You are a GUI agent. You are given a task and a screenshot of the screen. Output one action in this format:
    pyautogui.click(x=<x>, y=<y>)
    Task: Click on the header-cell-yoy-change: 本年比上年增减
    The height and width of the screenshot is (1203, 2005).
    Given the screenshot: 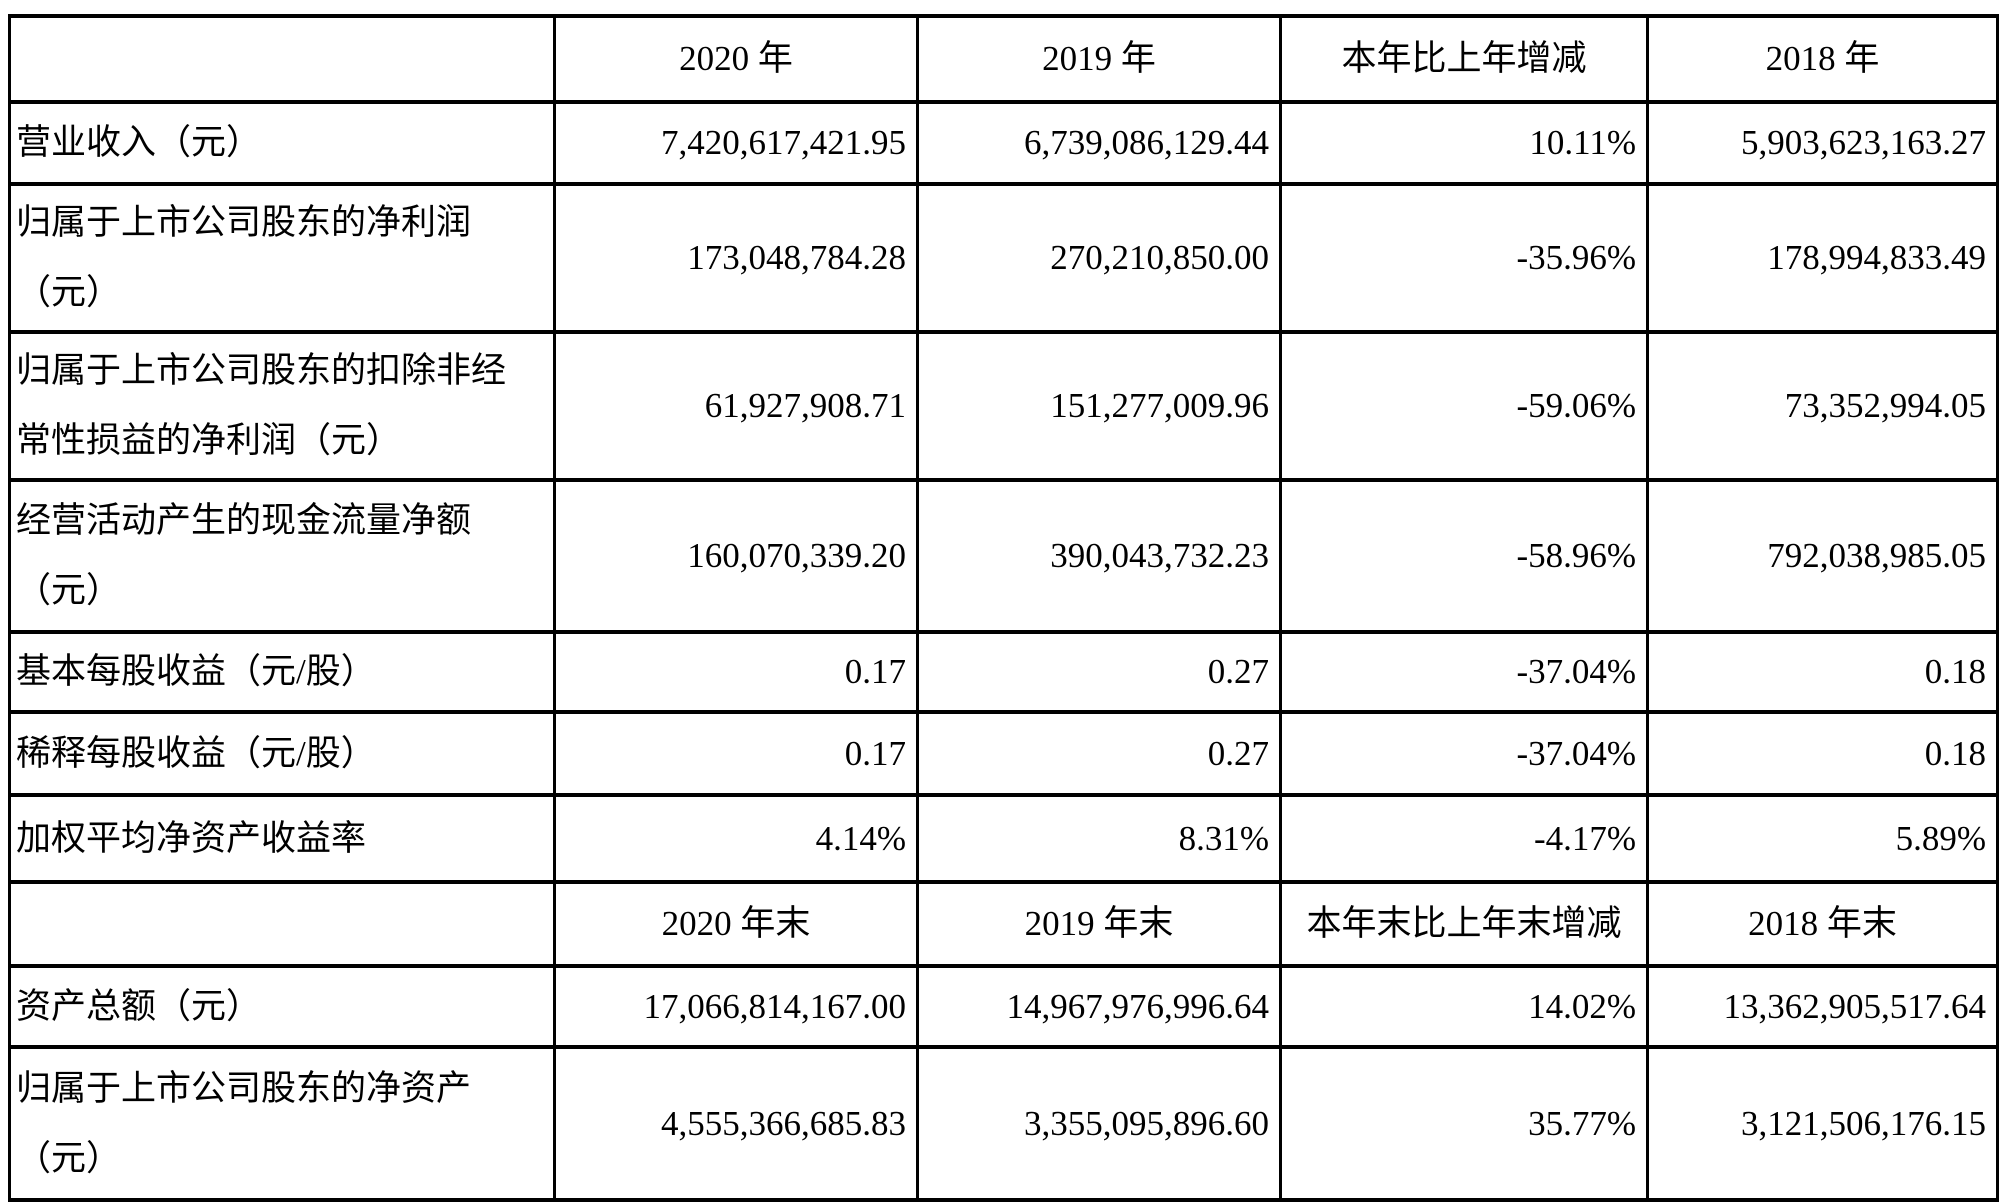 What is the action you would take?
    pyautogui.click(x=1464, y=59)
    